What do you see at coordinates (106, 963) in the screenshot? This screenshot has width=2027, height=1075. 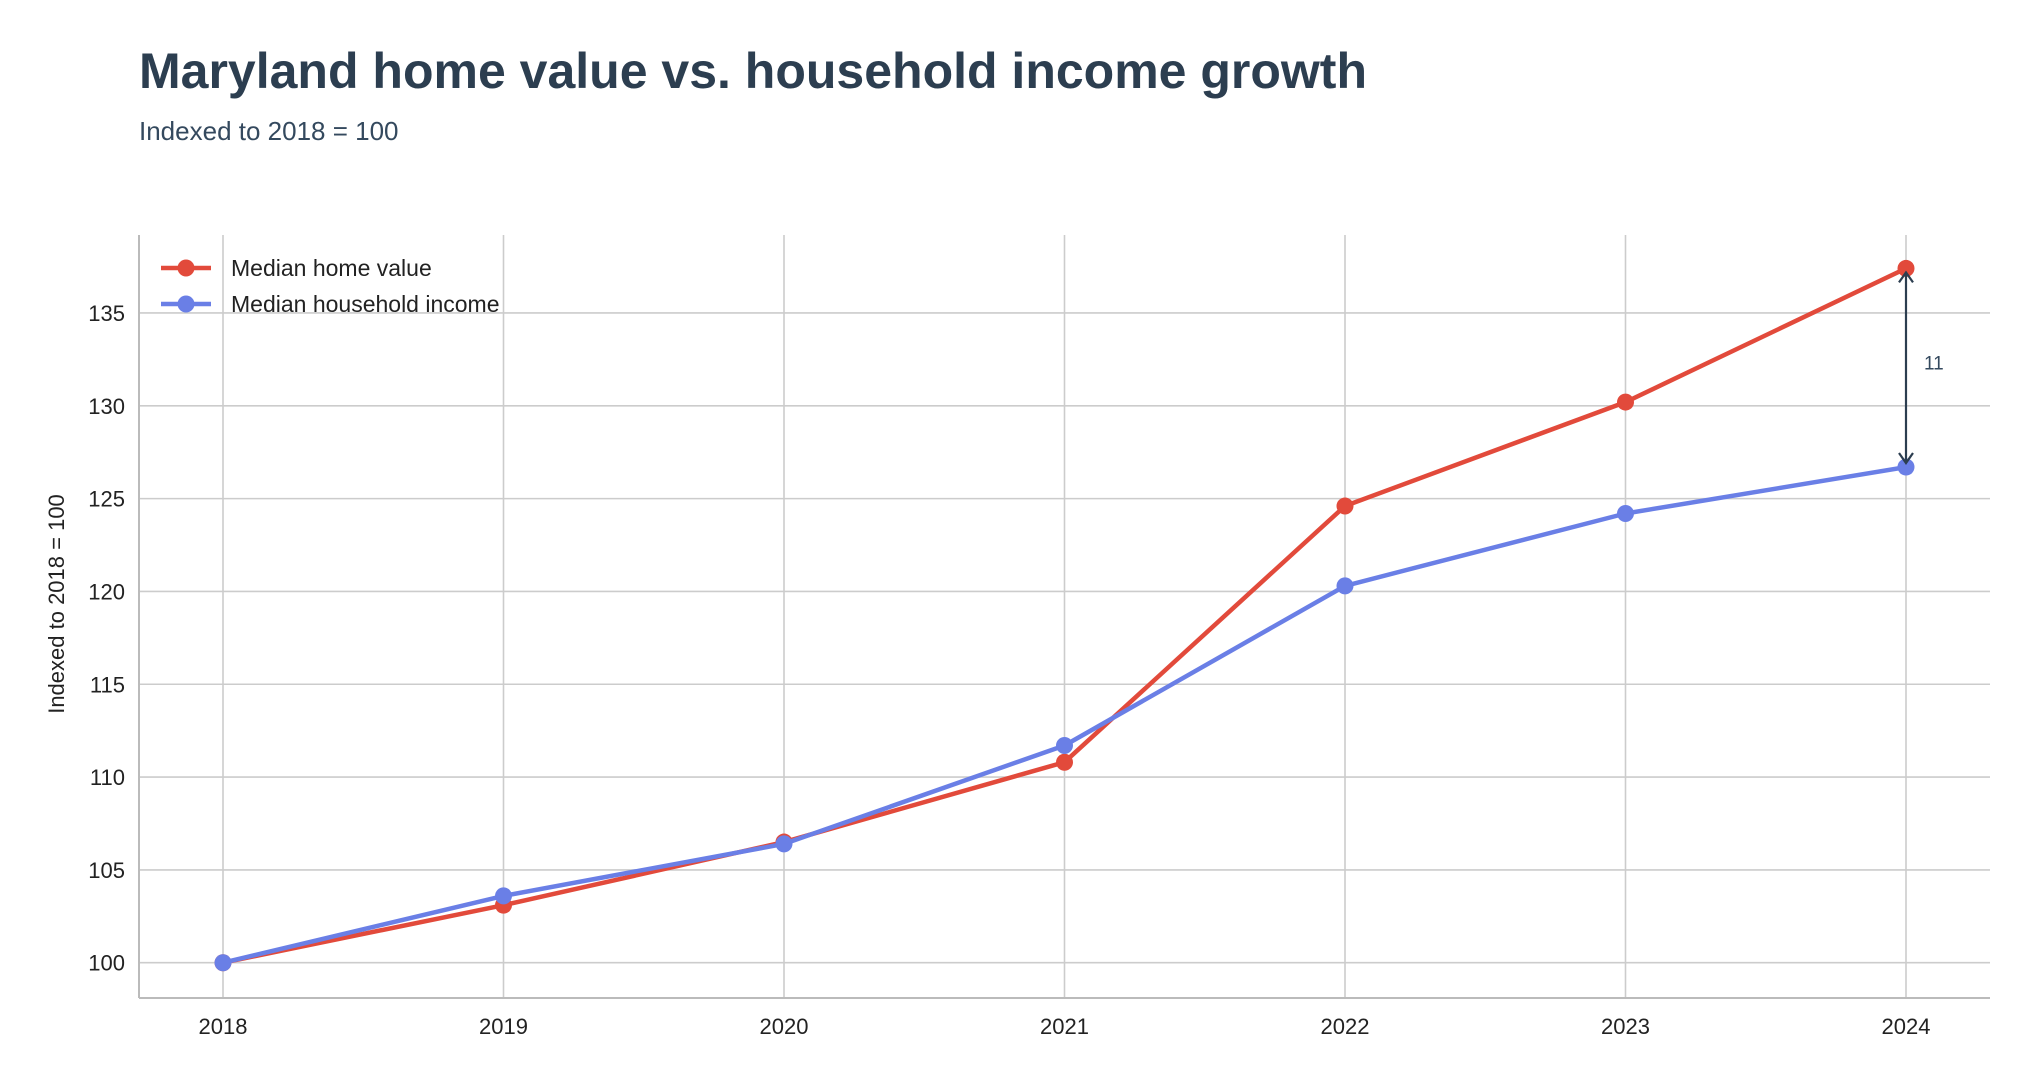 I see `y-tick-label: 100` at bounding box center [106, 963].